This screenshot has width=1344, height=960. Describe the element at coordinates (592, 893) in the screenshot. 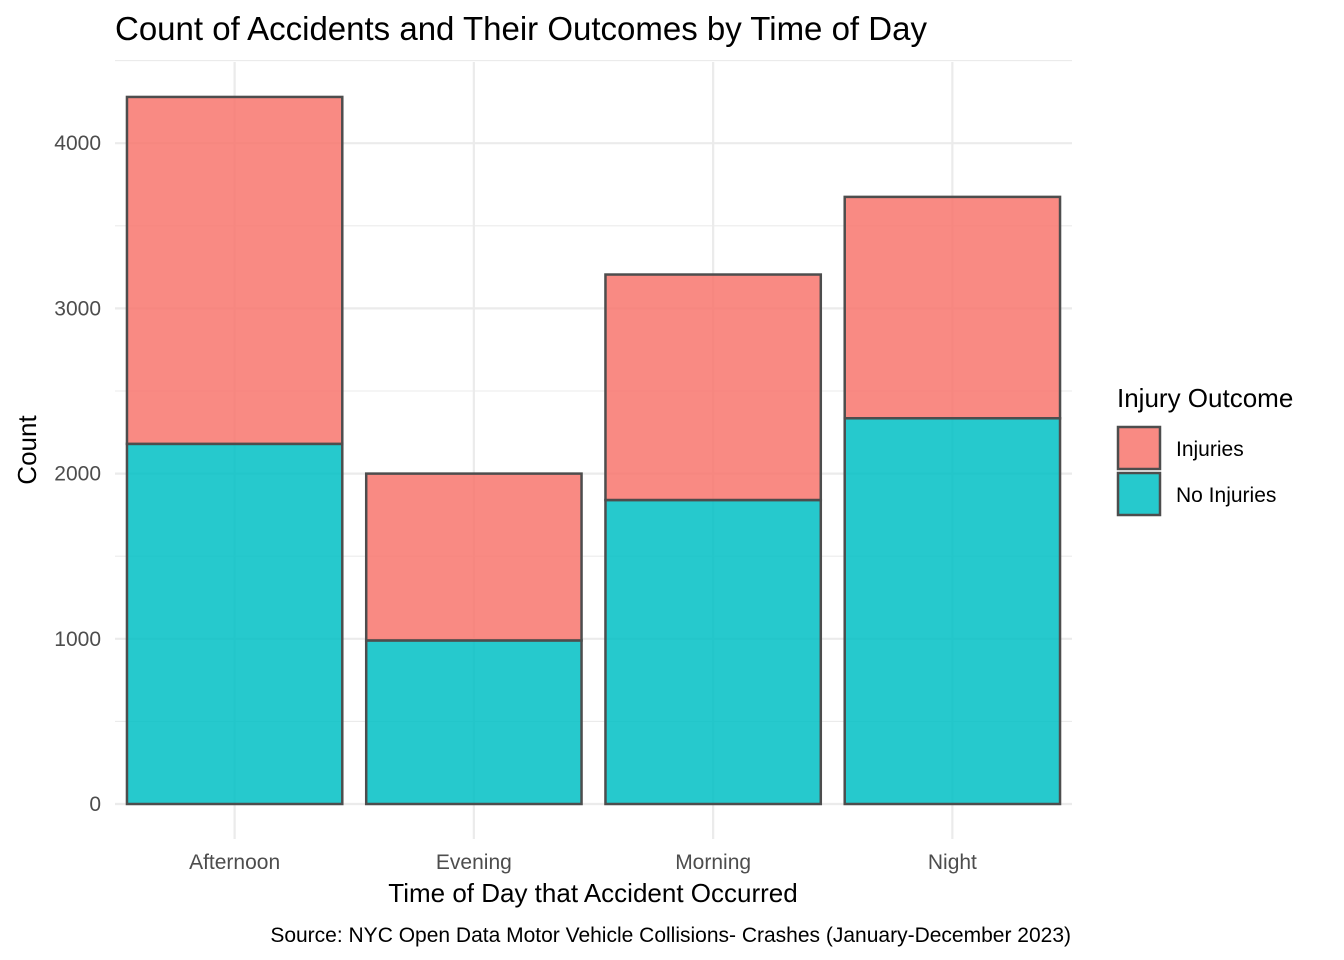

I see `x-axis-title: Time of Day that Accident Occurred` at that location.